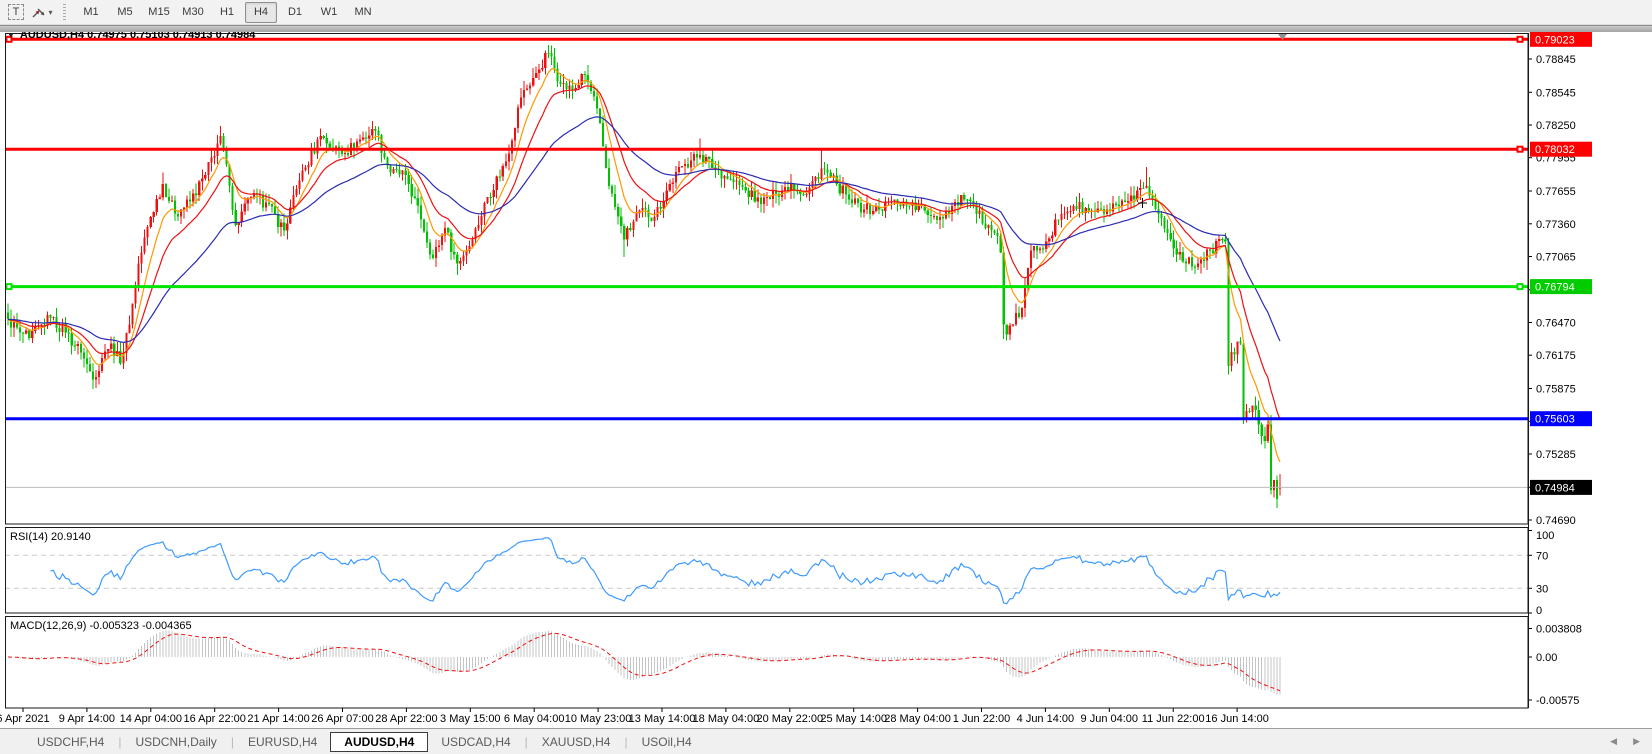 The height and width of the screenshot is (754, 1652). What do you see at coordinates (1545, 536) in the screenshot?
I see `svg-text: 100` at bounding box center [1545, 536].